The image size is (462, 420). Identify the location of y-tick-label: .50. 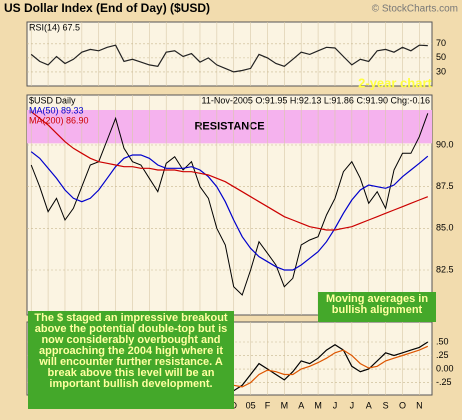
(442, 341).